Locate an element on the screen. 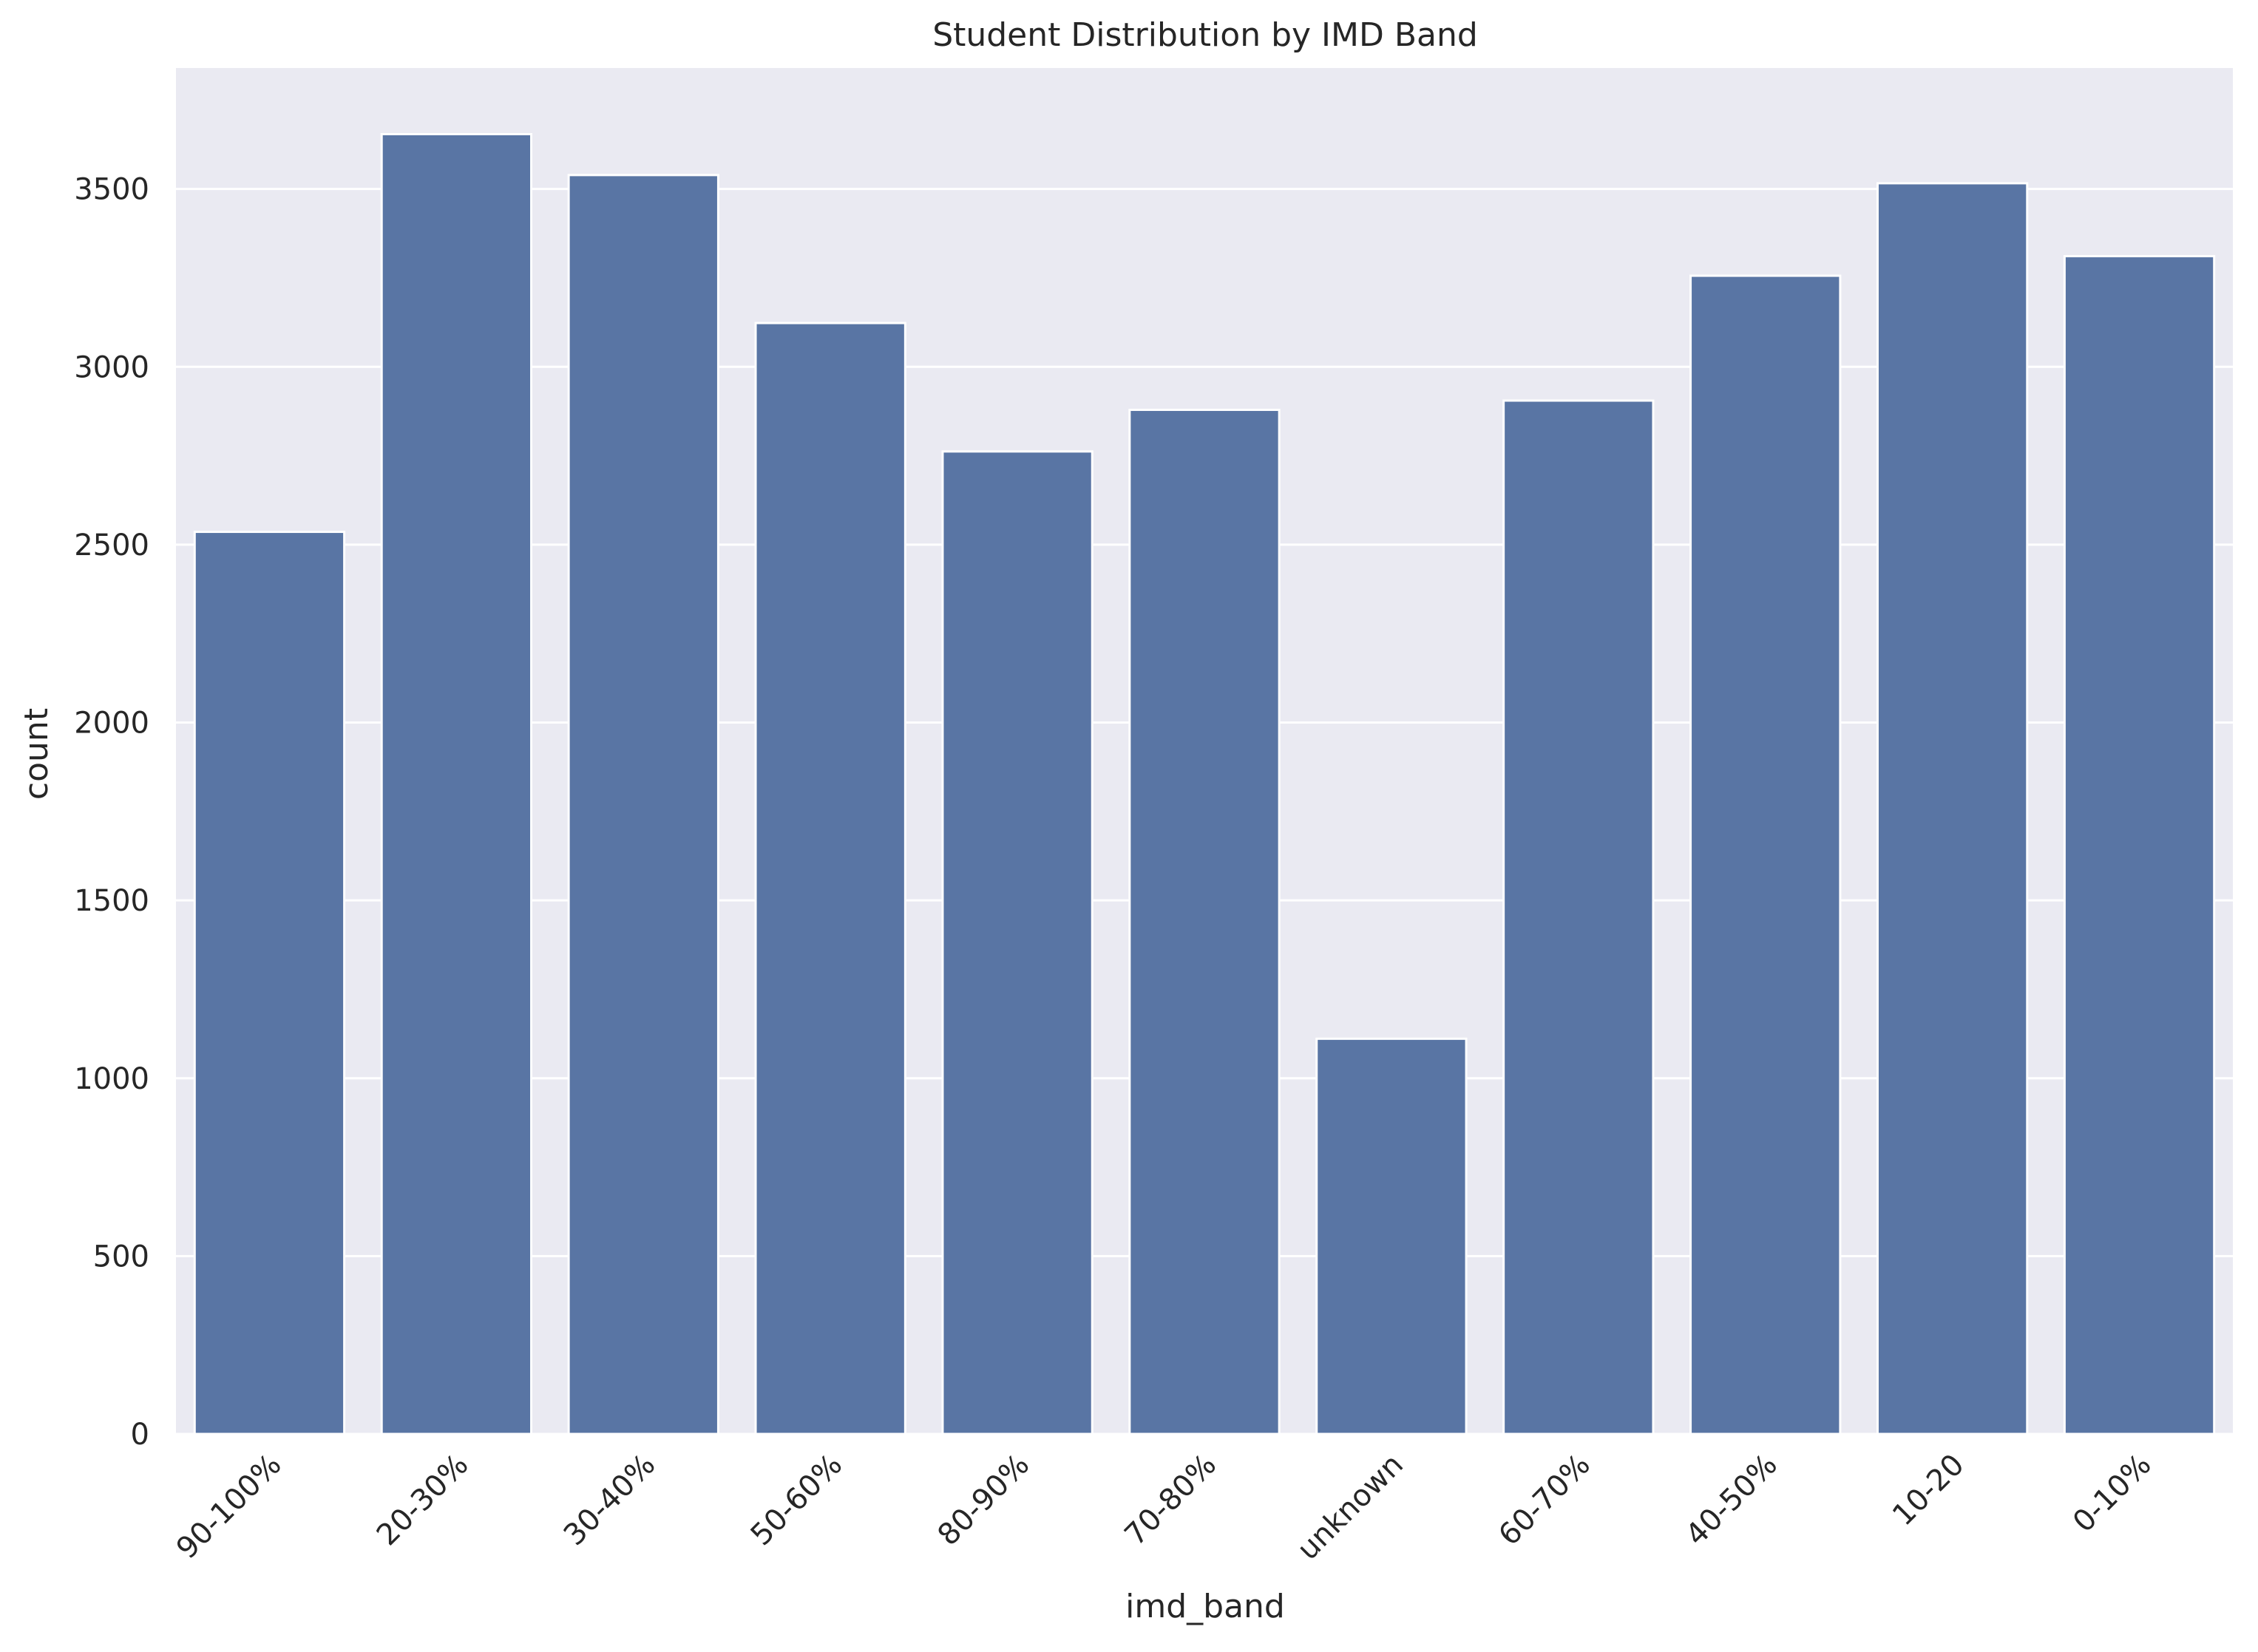 The width and height of the screenshot is (2258, 1652). y-tick-label: 3500 is located at coordinates (111, 190).